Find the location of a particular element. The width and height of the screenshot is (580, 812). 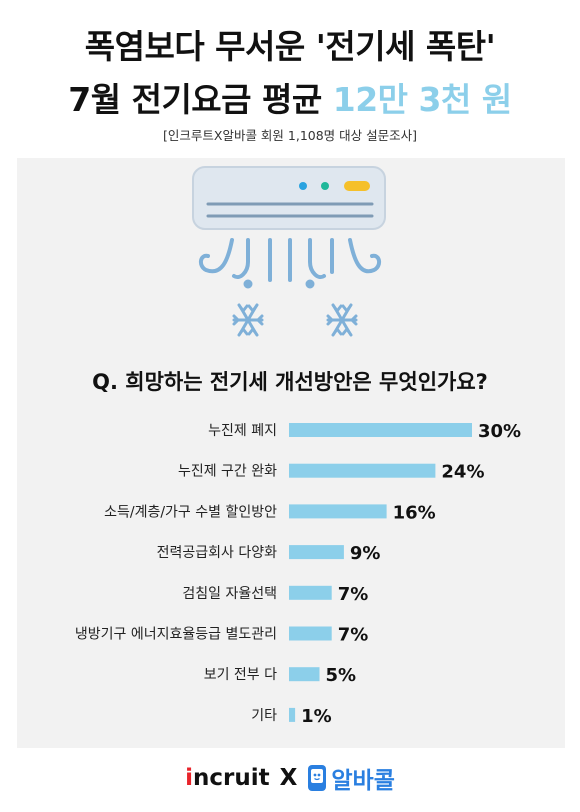

category-label: 전력공급회사 다양화 is located at coordinates (217, 553).